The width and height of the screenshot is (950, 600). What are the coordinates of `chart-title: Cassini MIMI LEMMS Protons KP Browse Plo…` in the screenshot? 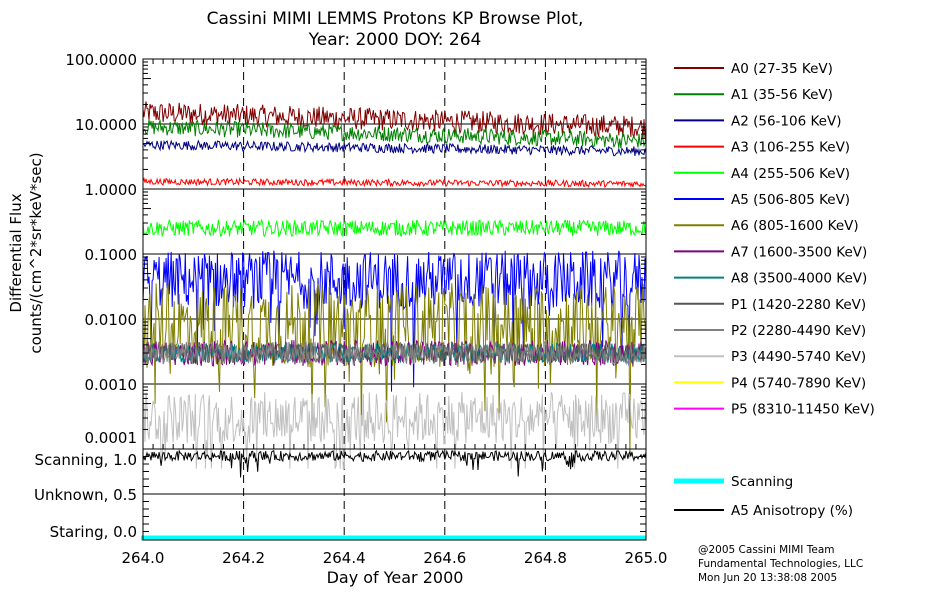 It's located at (395, 19).